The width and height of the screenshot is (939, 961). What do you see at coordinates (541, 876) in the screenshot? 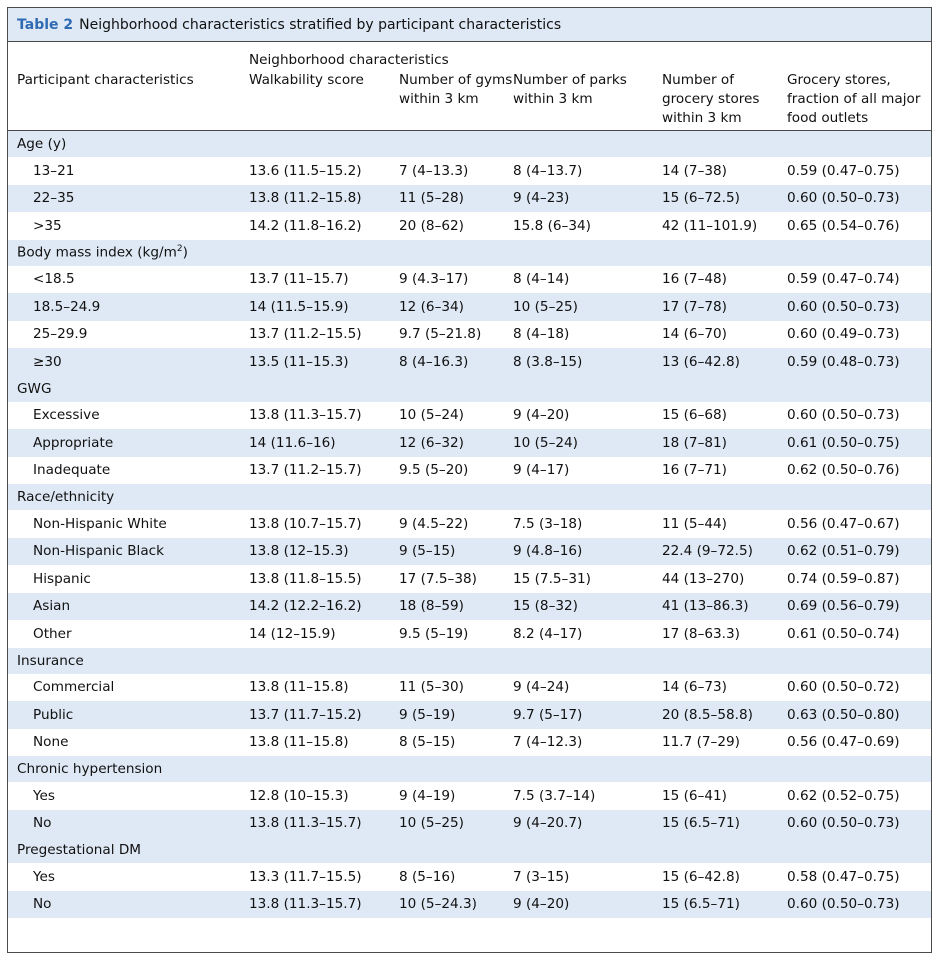
I see `table-cell: 7 (3–15)` at bounding box center [541, 876].